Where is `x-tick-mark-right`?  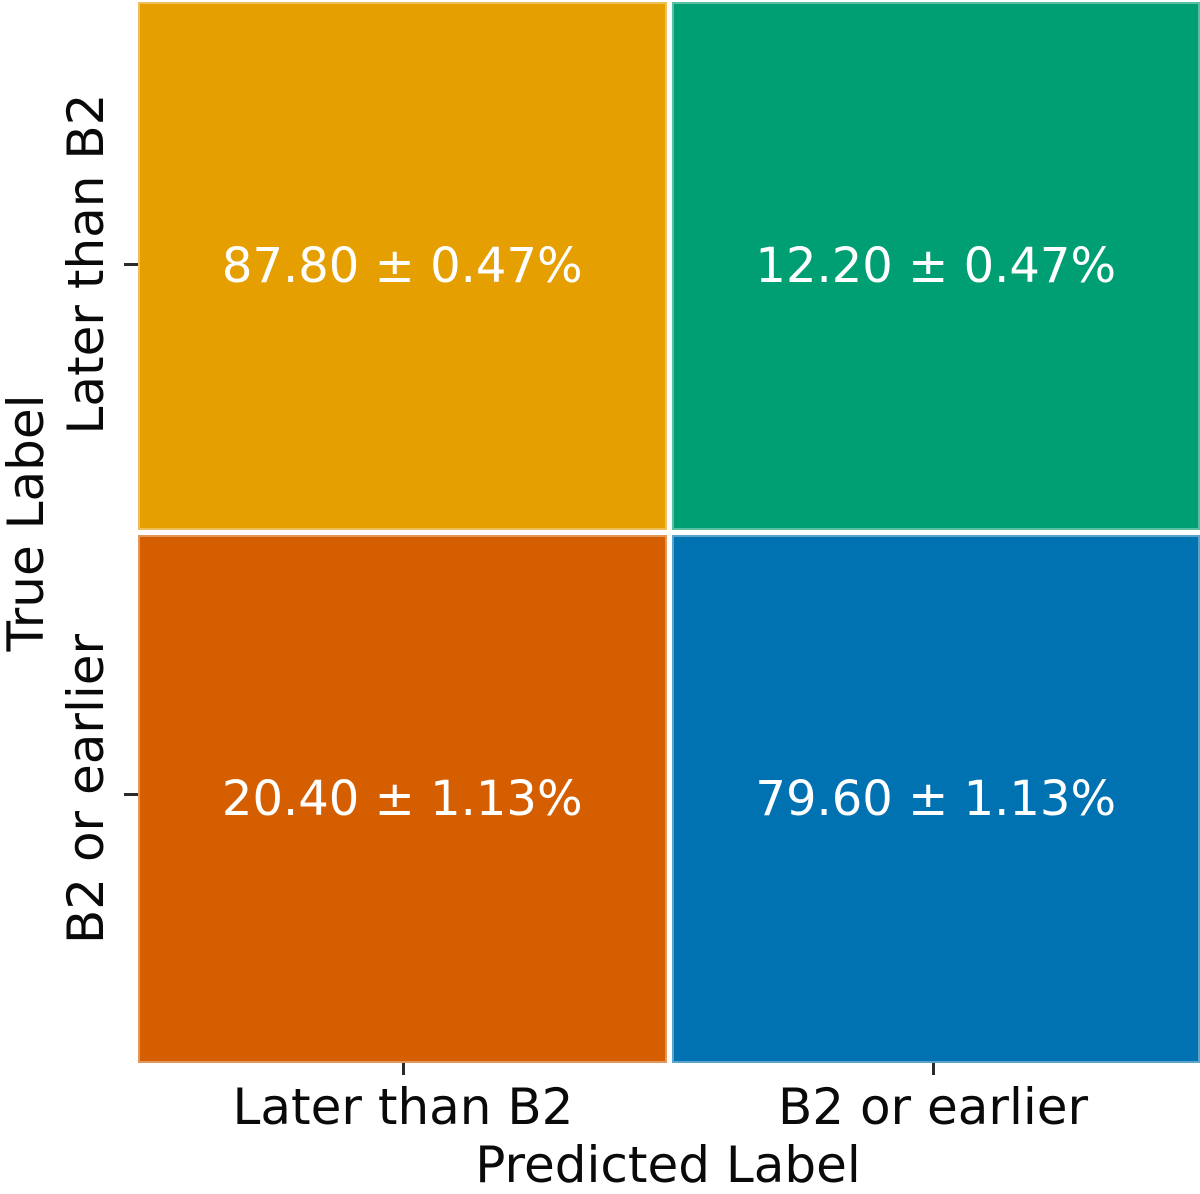 x-tick-mark-right is located at coordinates (933, 1069).